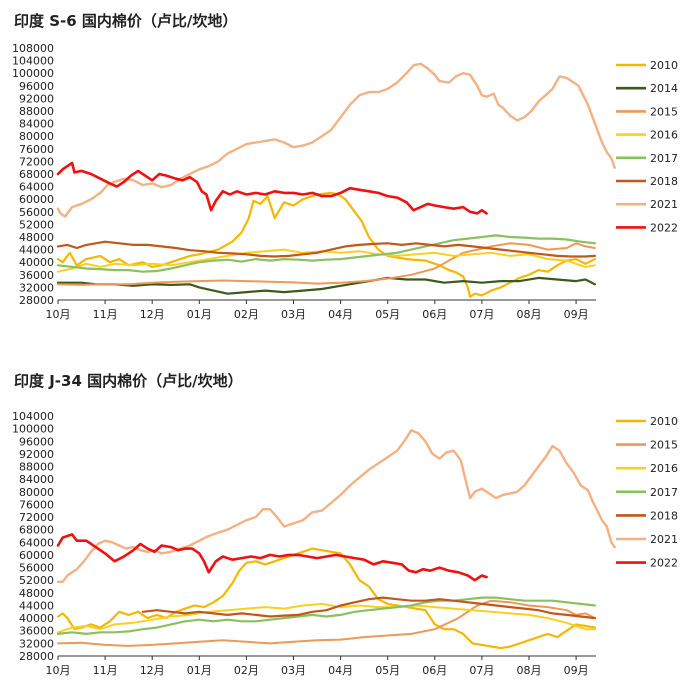 The height and width of the screenshot is (698, 700). I want to click on y-tick-label: 108000, so click(33, 48).